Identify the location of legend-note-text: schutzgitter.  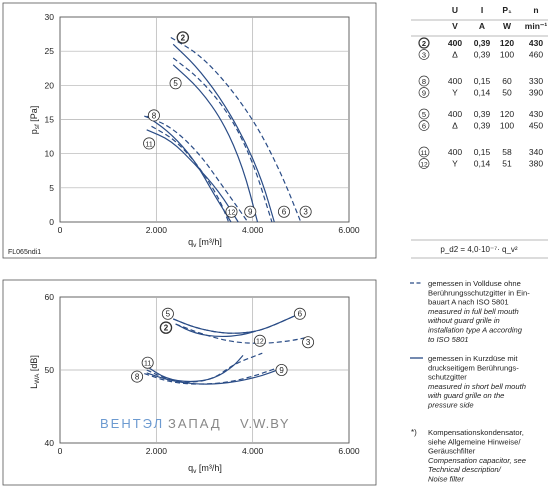
(447, 377).